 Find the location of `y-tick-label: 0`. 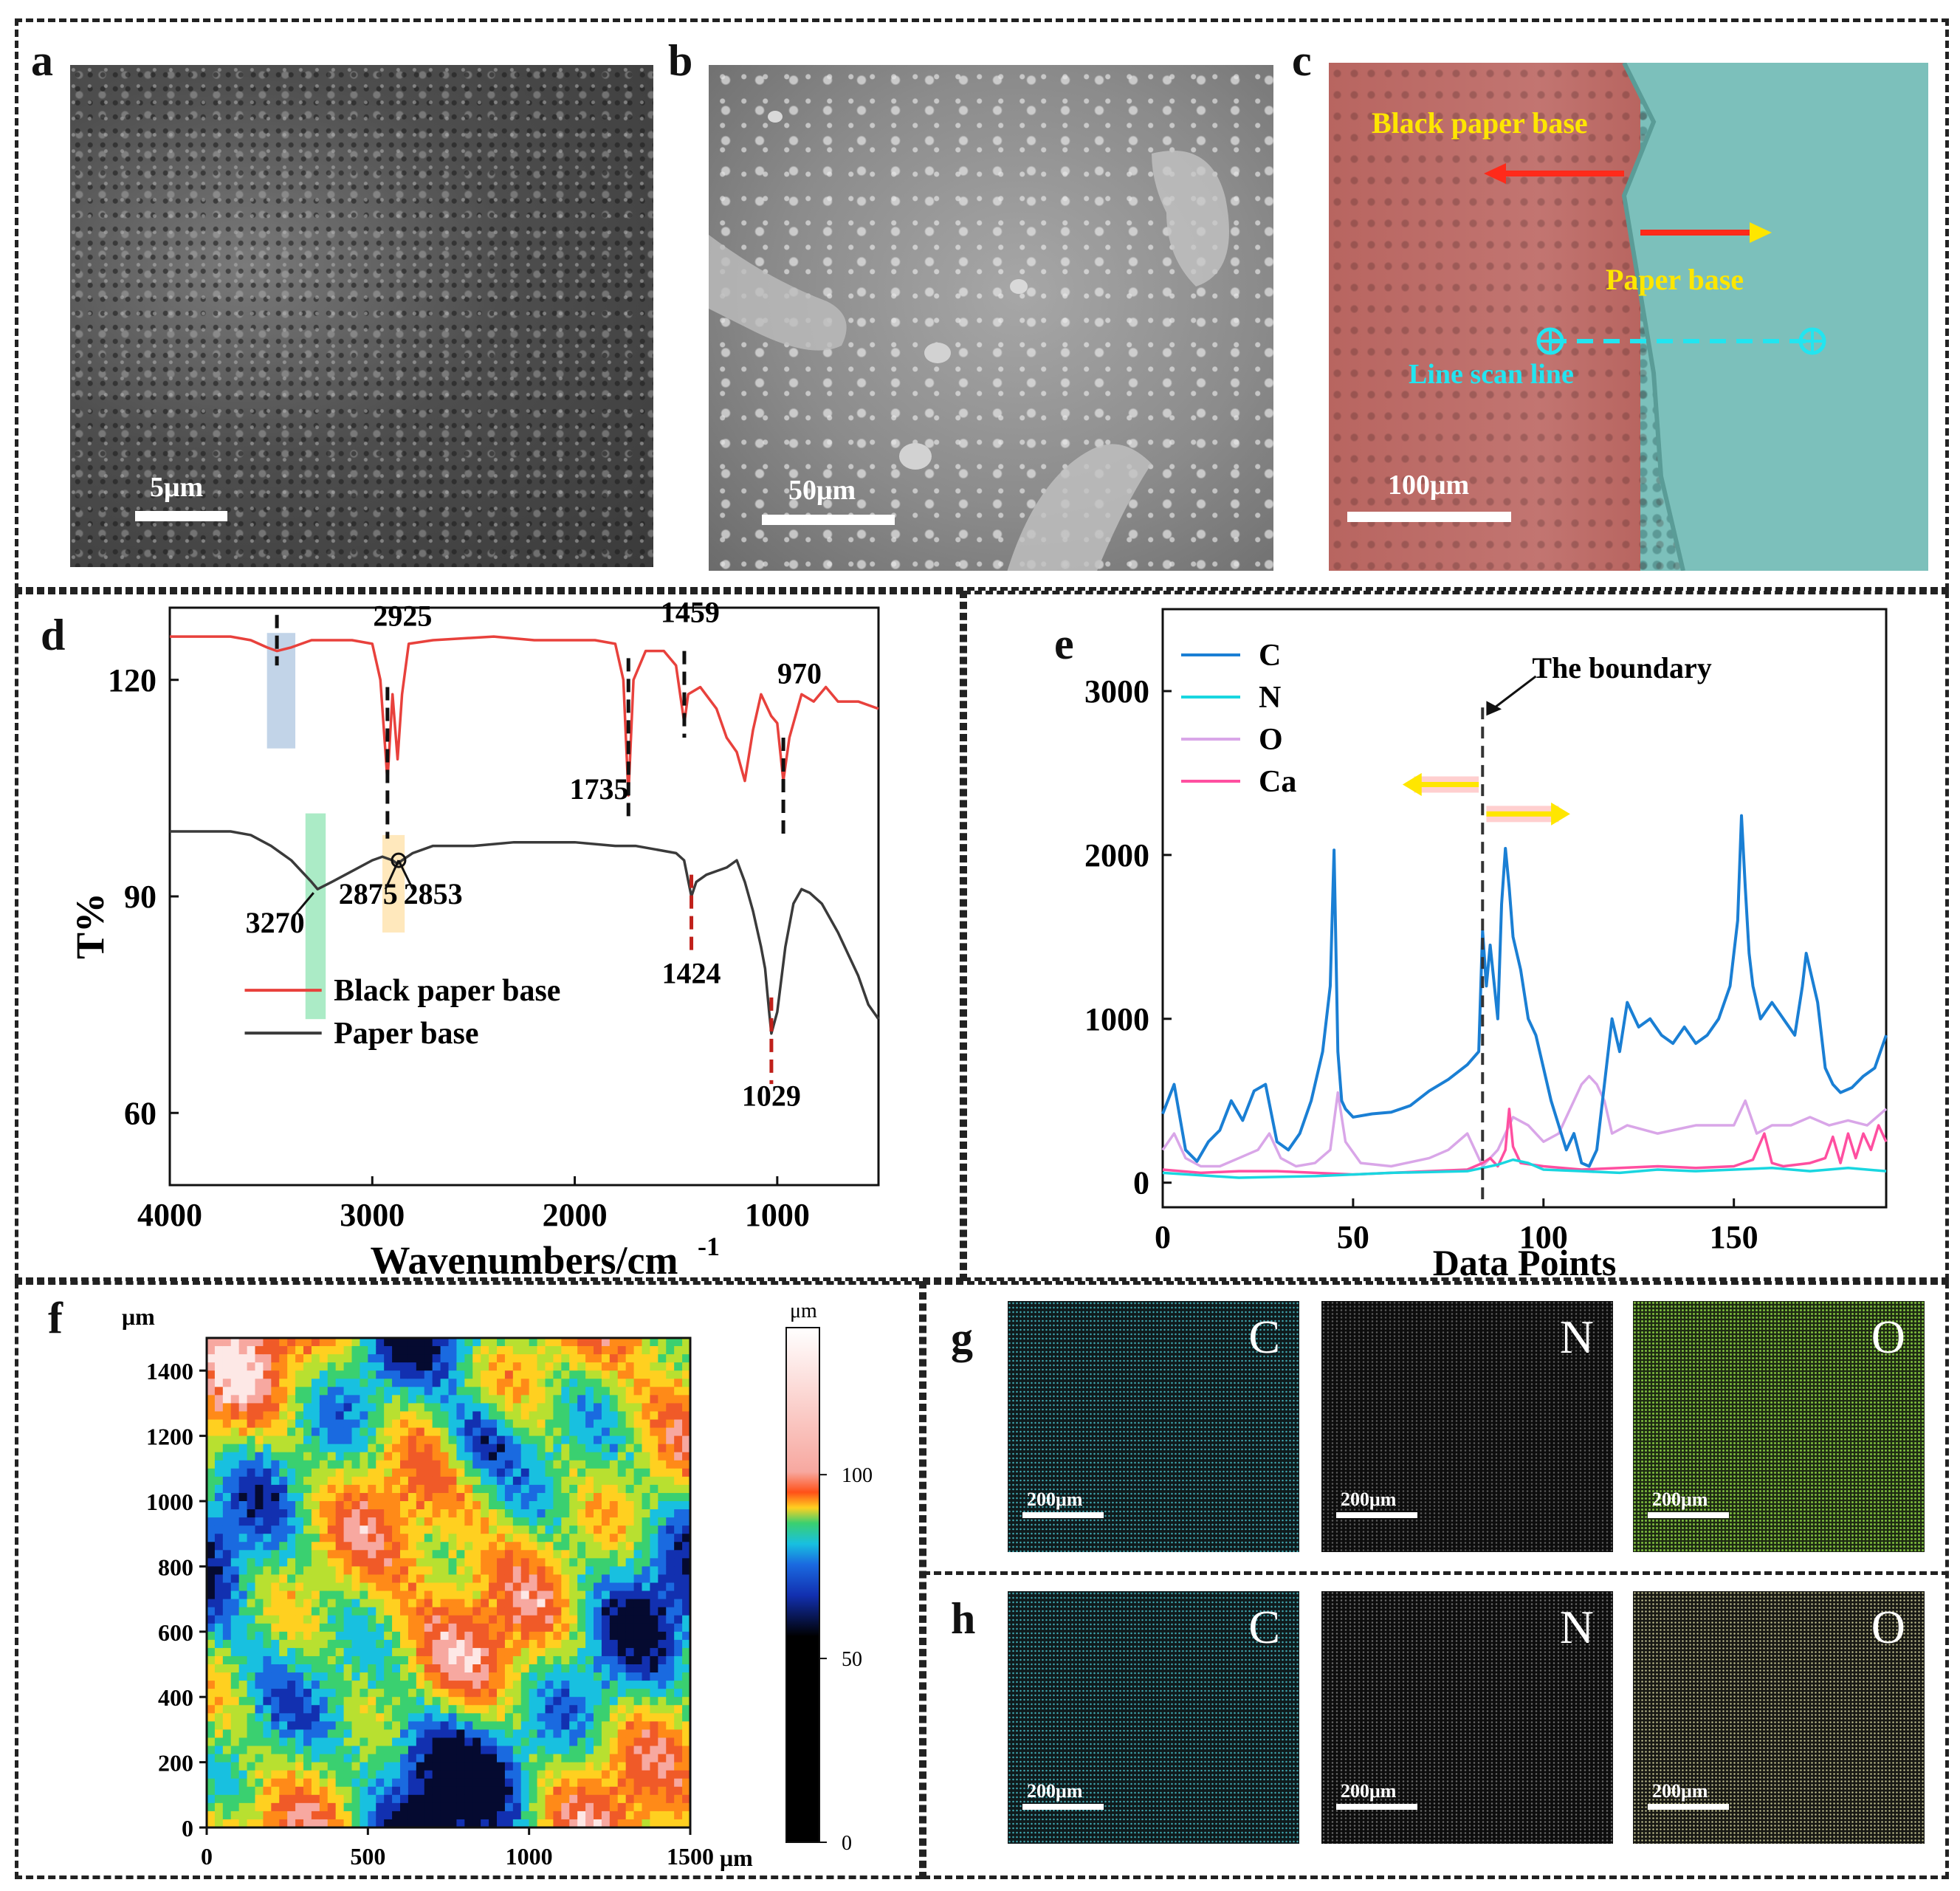

y-tick-label: 0 is located at coordinates (1141, 1183).